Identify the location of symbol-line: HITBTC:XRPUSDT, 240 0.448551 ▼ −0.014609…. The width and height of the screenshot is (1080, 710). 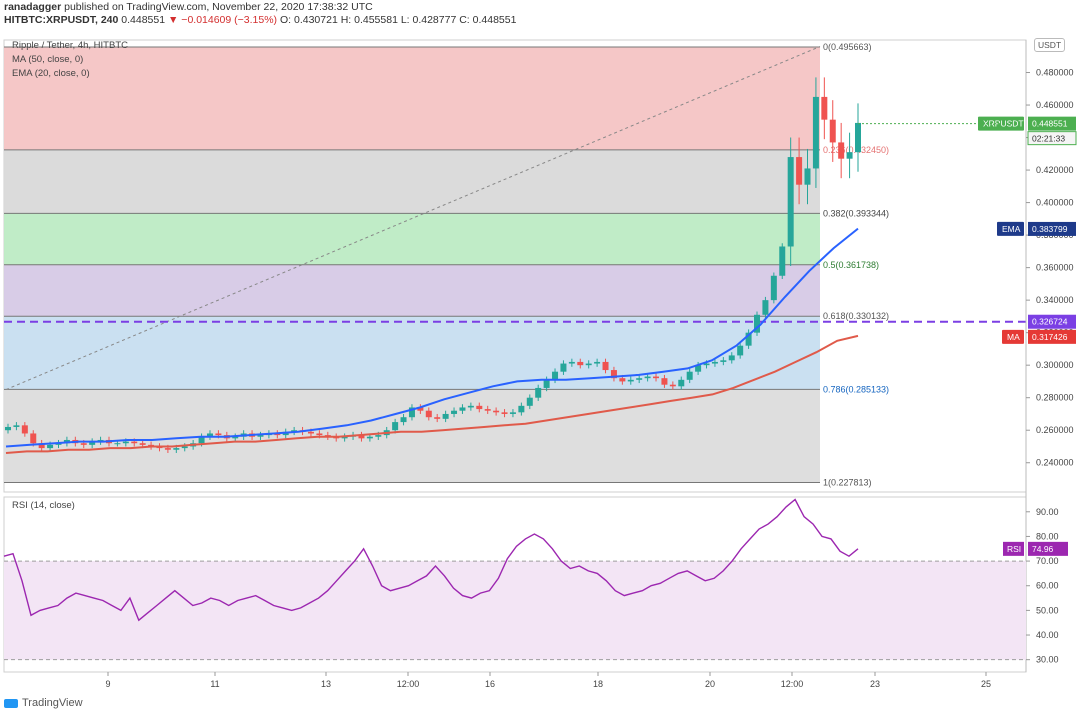
(260, 20).